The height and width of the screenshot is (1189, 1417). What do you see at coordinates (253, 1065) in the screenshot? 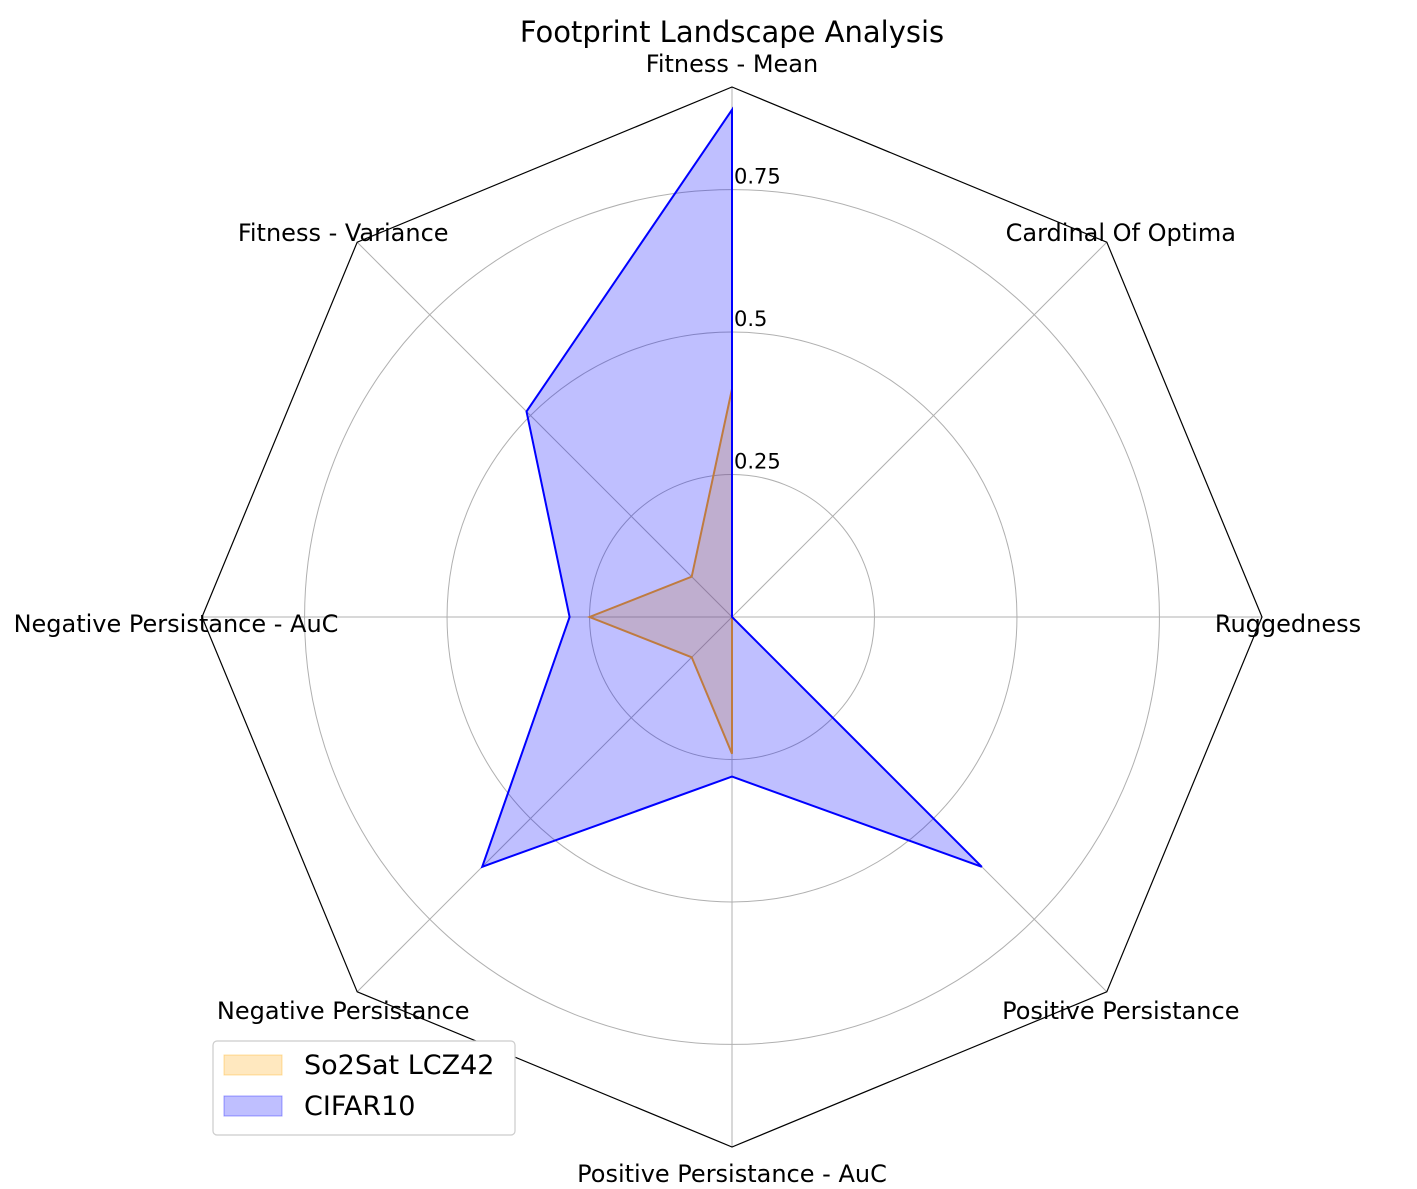
I see `legend-swatch-so2sat-lcz42` at bounding box center [253, 1065].